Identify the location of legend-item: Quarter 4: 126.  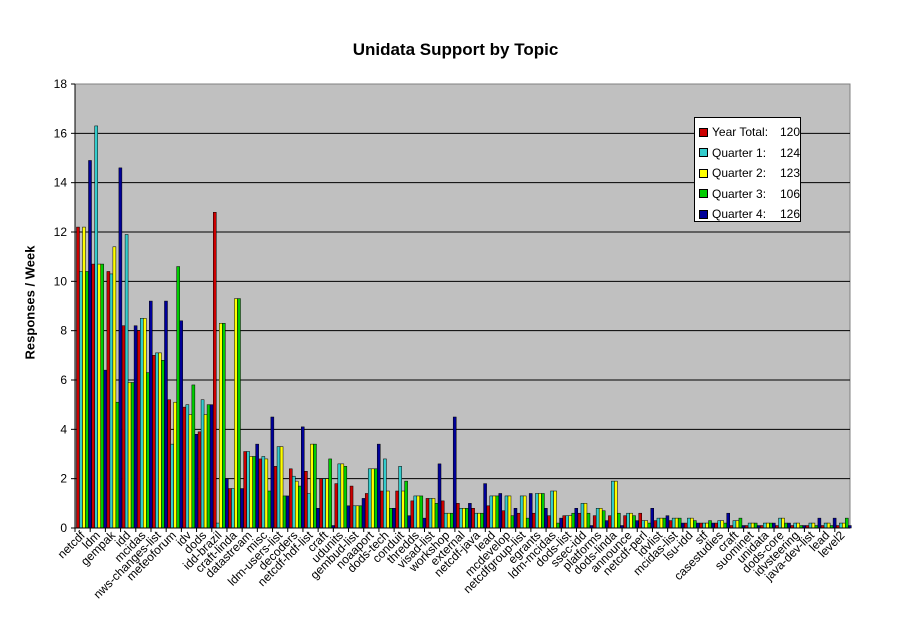
(749, 214).